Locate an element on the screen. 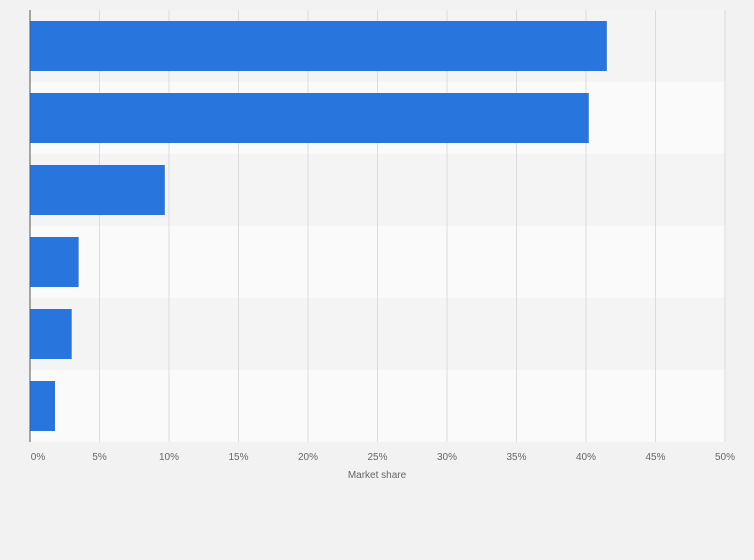 The height and width of the screenshot is (560, 754). x-axis-title: Market share is located at coordinates (377, 475).